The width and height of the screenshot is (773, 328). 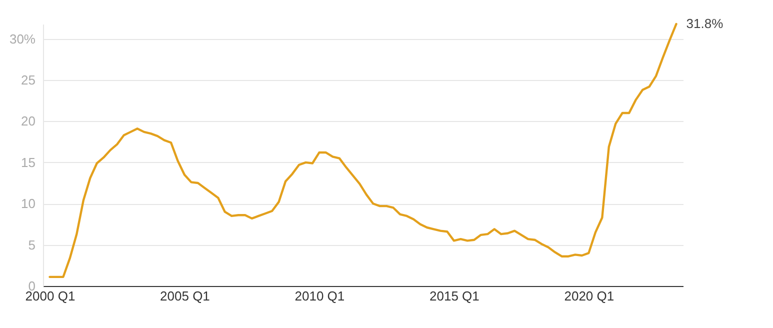 What do you see at coordinates (455, 296) in the screenshot?
I see `x-tick-label: 2015 Q1` at bounding box center [455, 296].